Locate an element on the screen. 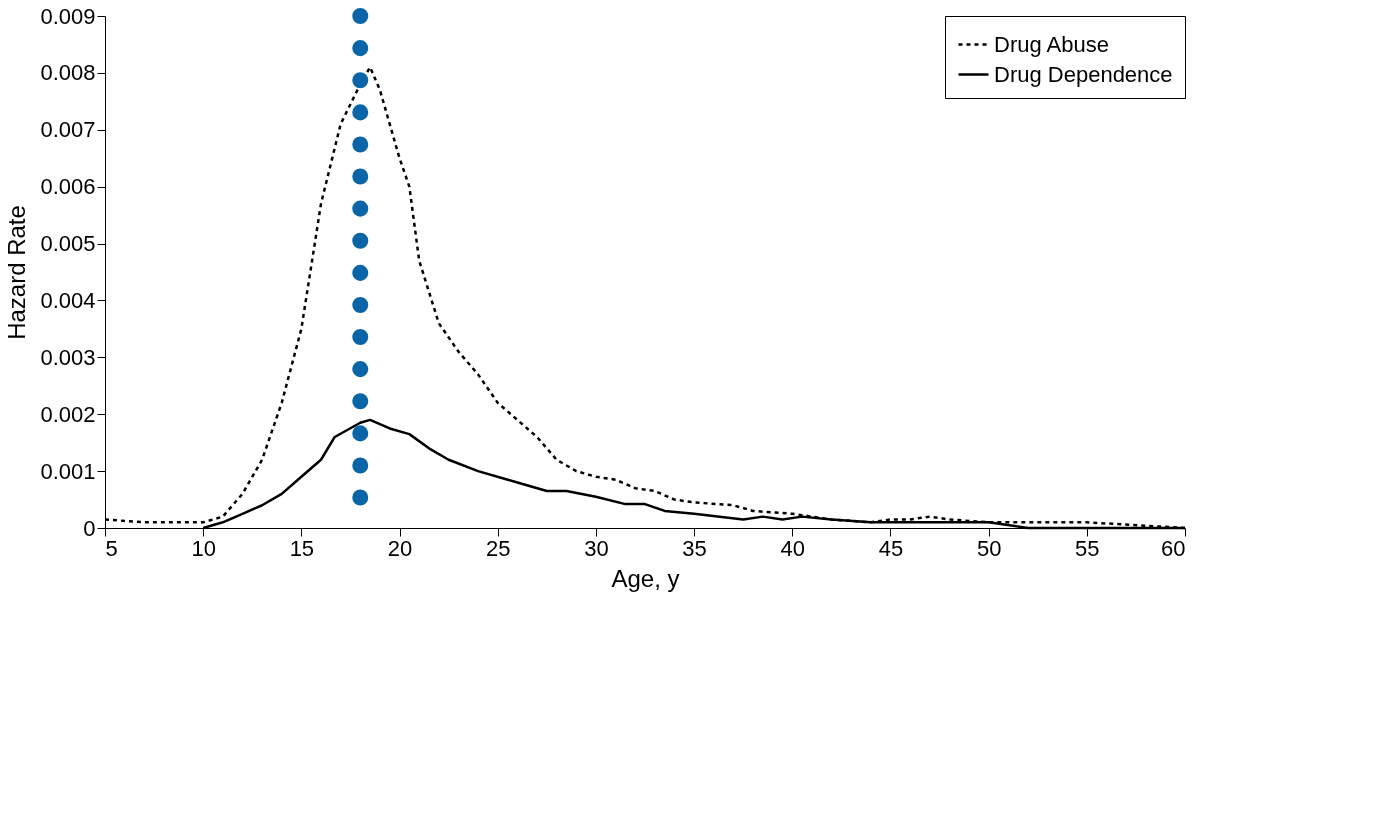 The width and height of the screenshot is (1396, 819). y-tick-label: 0.003 is located at coordinates (68, 357).